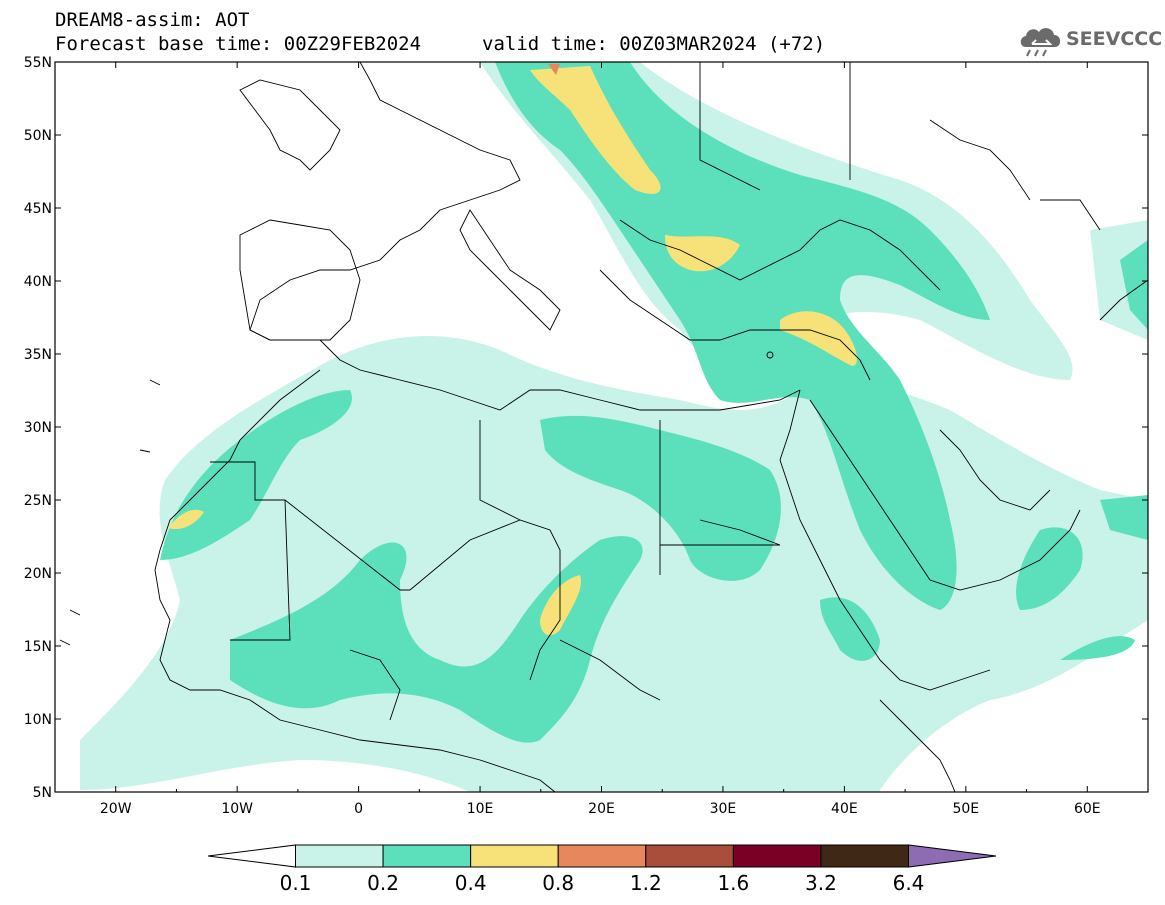 The image size is (1165, 905). I want to click on cloud-rain-icon, so click(1040, 42).